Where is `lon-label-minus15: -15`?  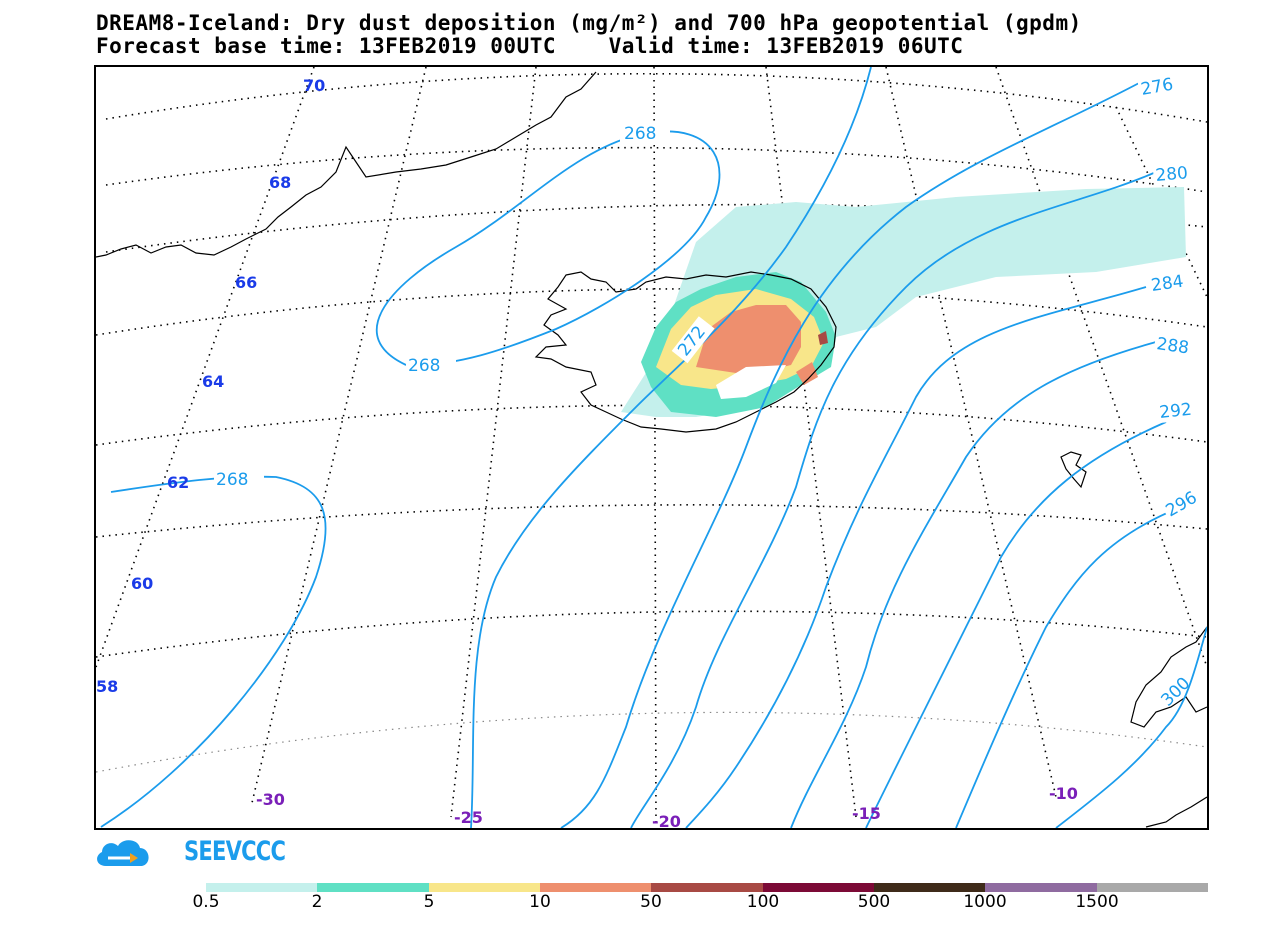
lon-label-minus15: -15 is located at coordinates (866, 813).